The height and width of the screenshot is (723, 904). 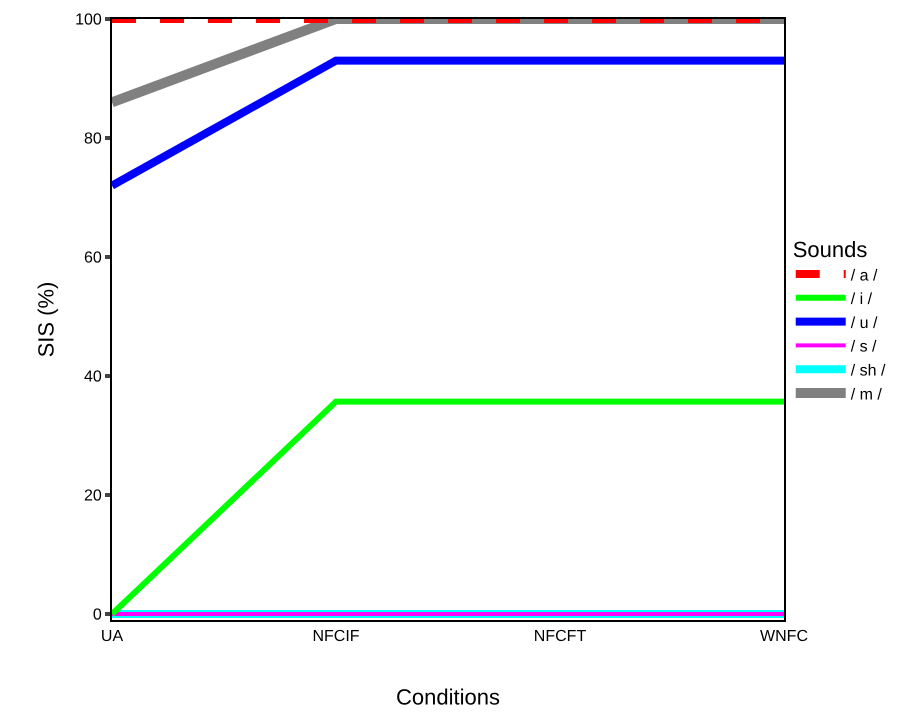 What do you see at coordinates (560, 637) in the screenshot?
I see `x-tick-label: NFCFT` at bounding box center [560, 637].